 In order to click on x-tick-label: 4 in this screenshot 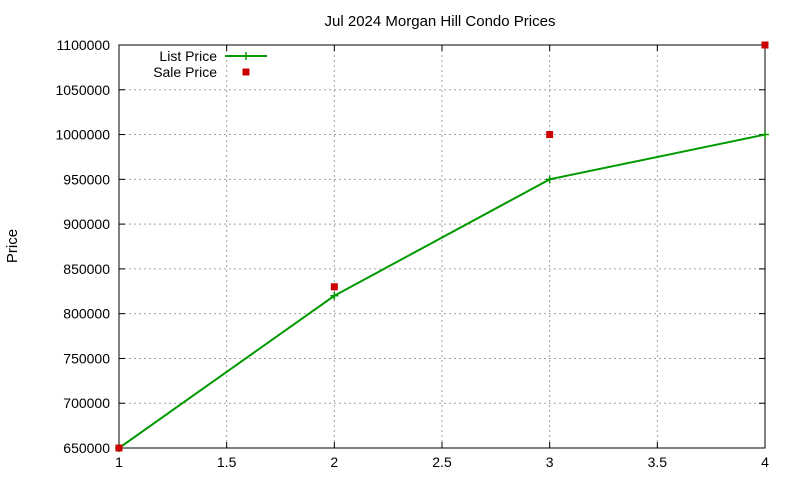, I will do `click(765, 462)`.